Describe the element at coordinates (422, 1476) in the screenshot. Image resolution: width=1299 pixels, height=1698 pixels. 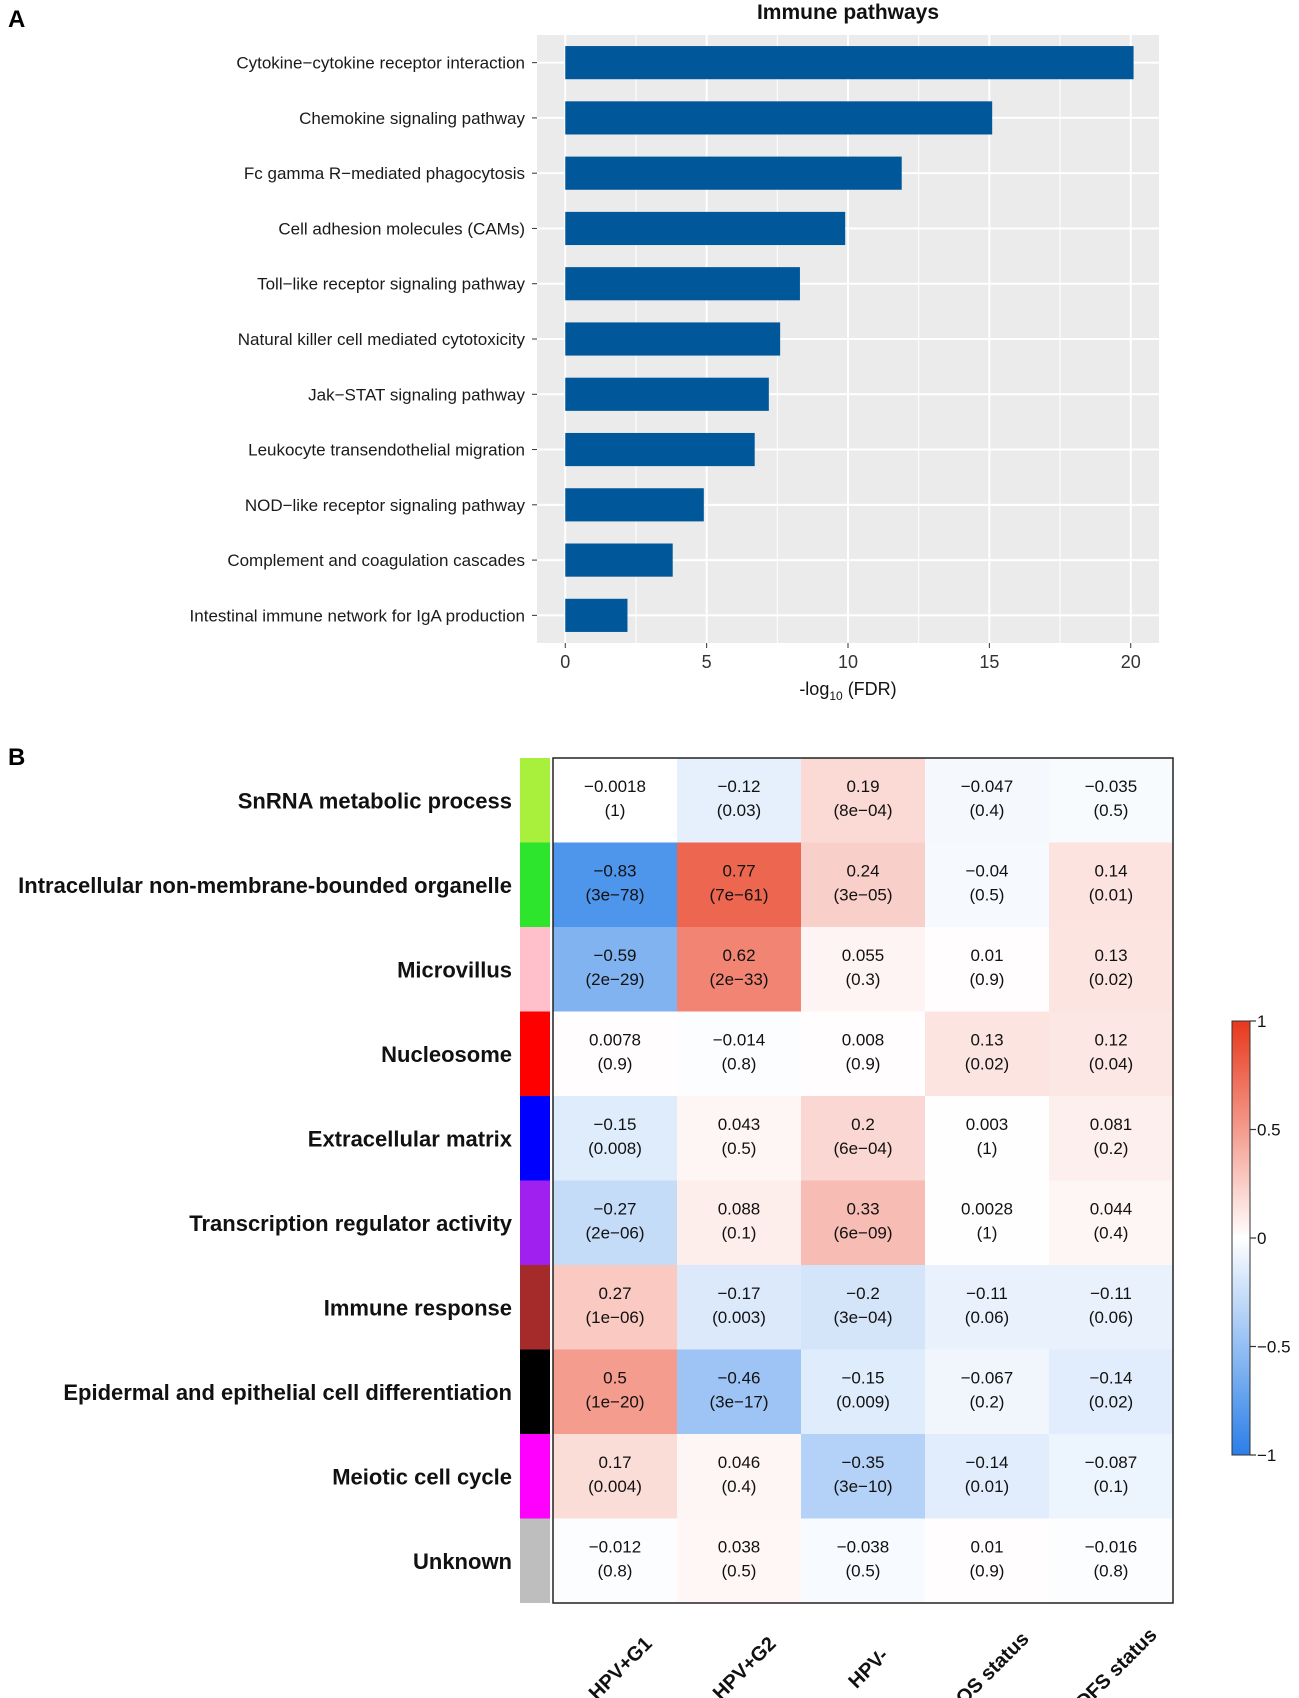
I see `row-label: Meiotic cell cycle` at that location.